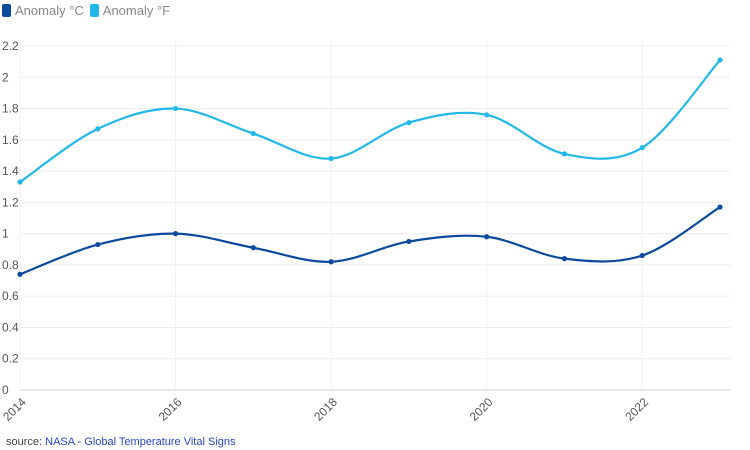 Image resolution: width=750 pixels, height=450 pixels. What do you see at coordinates (10, 265) in the screenshot?
I see `y-tick-label: 0.8` at bounding box center [10, 265].